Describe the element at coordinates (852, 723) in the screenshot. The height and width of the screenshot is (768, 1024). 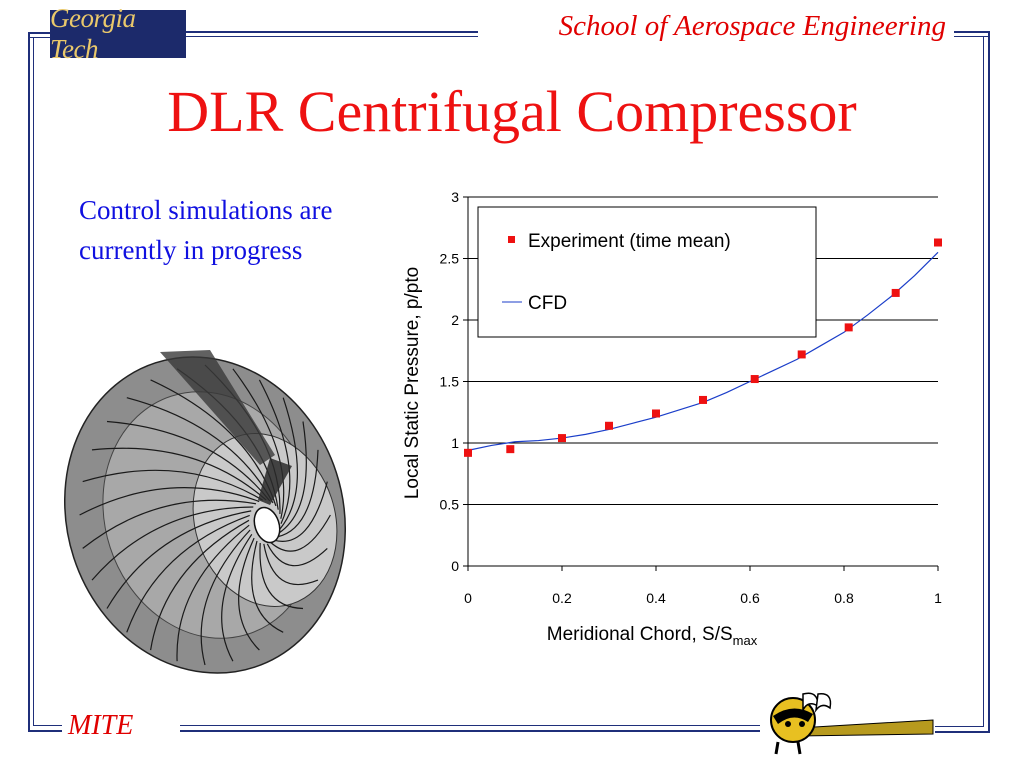
I see `yellow-jacket-mascot-icon` at that location.